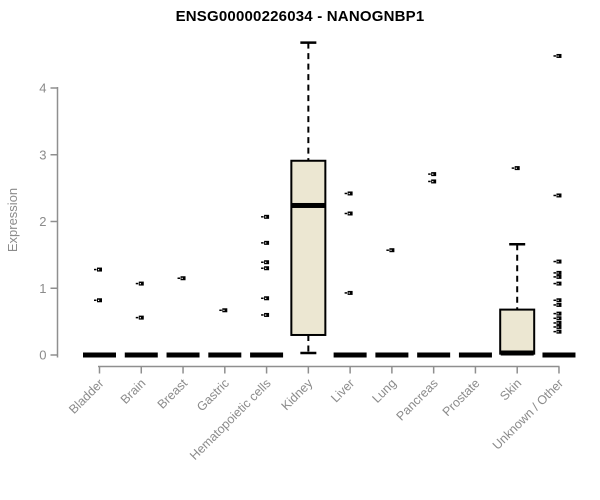  Describe the element at coordinates (342, 390) in the screenshot. I see `x-tick-label-liver: Liver` at that location.